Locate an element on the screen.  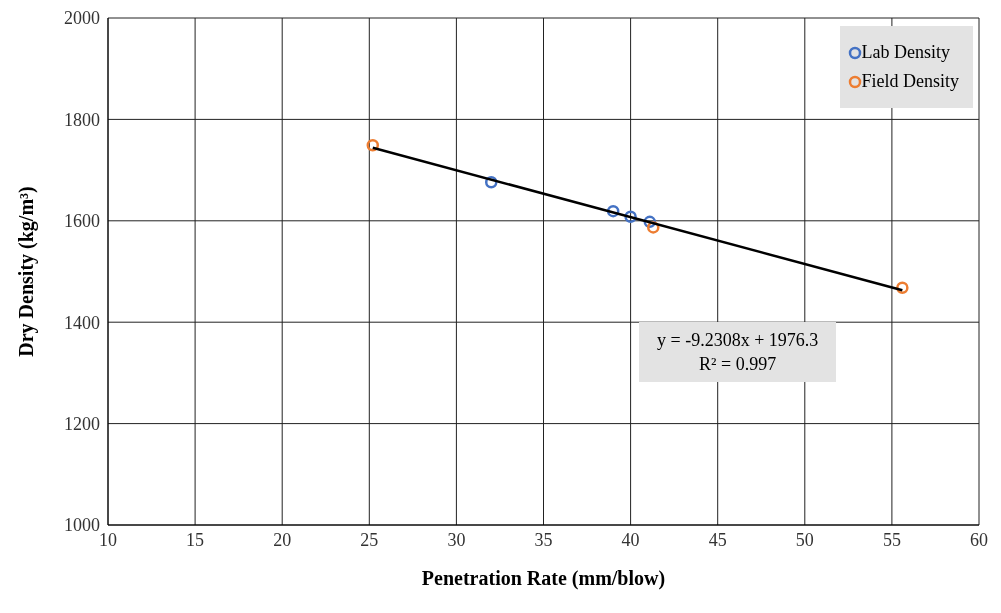
point is located at coordinates (902, 287).